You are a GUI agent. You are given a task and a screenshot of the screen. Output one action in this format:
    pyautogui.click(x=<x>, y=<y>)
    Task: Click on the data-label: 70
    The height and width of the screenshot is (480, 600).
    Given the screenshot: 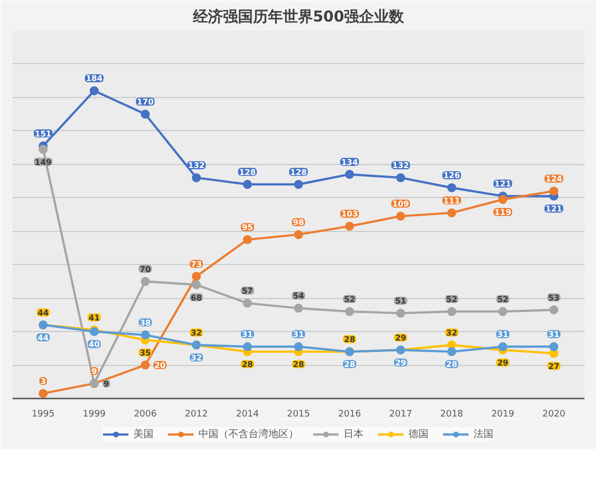 What is the action you would take?
    pyautogui.click(x=146, y=269)
    